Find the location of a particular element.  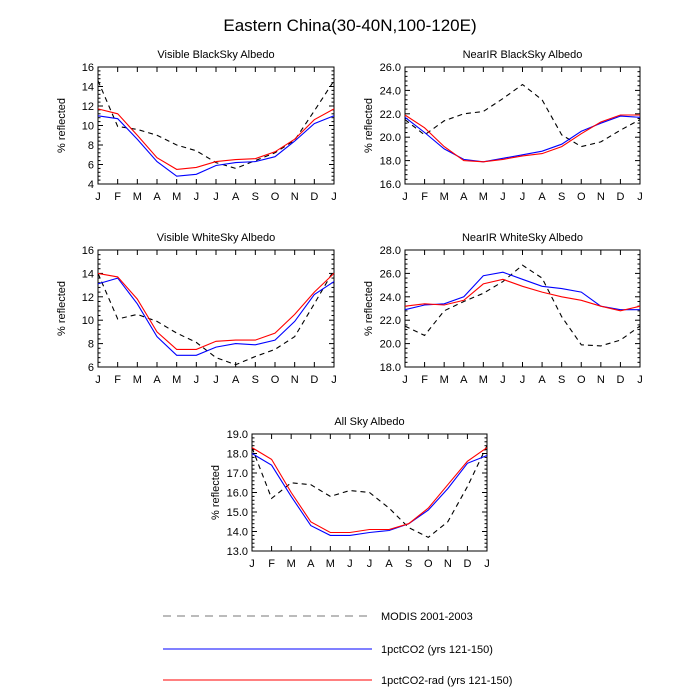

y-tick-label: 17.0 is located at coordinates (237, 474).